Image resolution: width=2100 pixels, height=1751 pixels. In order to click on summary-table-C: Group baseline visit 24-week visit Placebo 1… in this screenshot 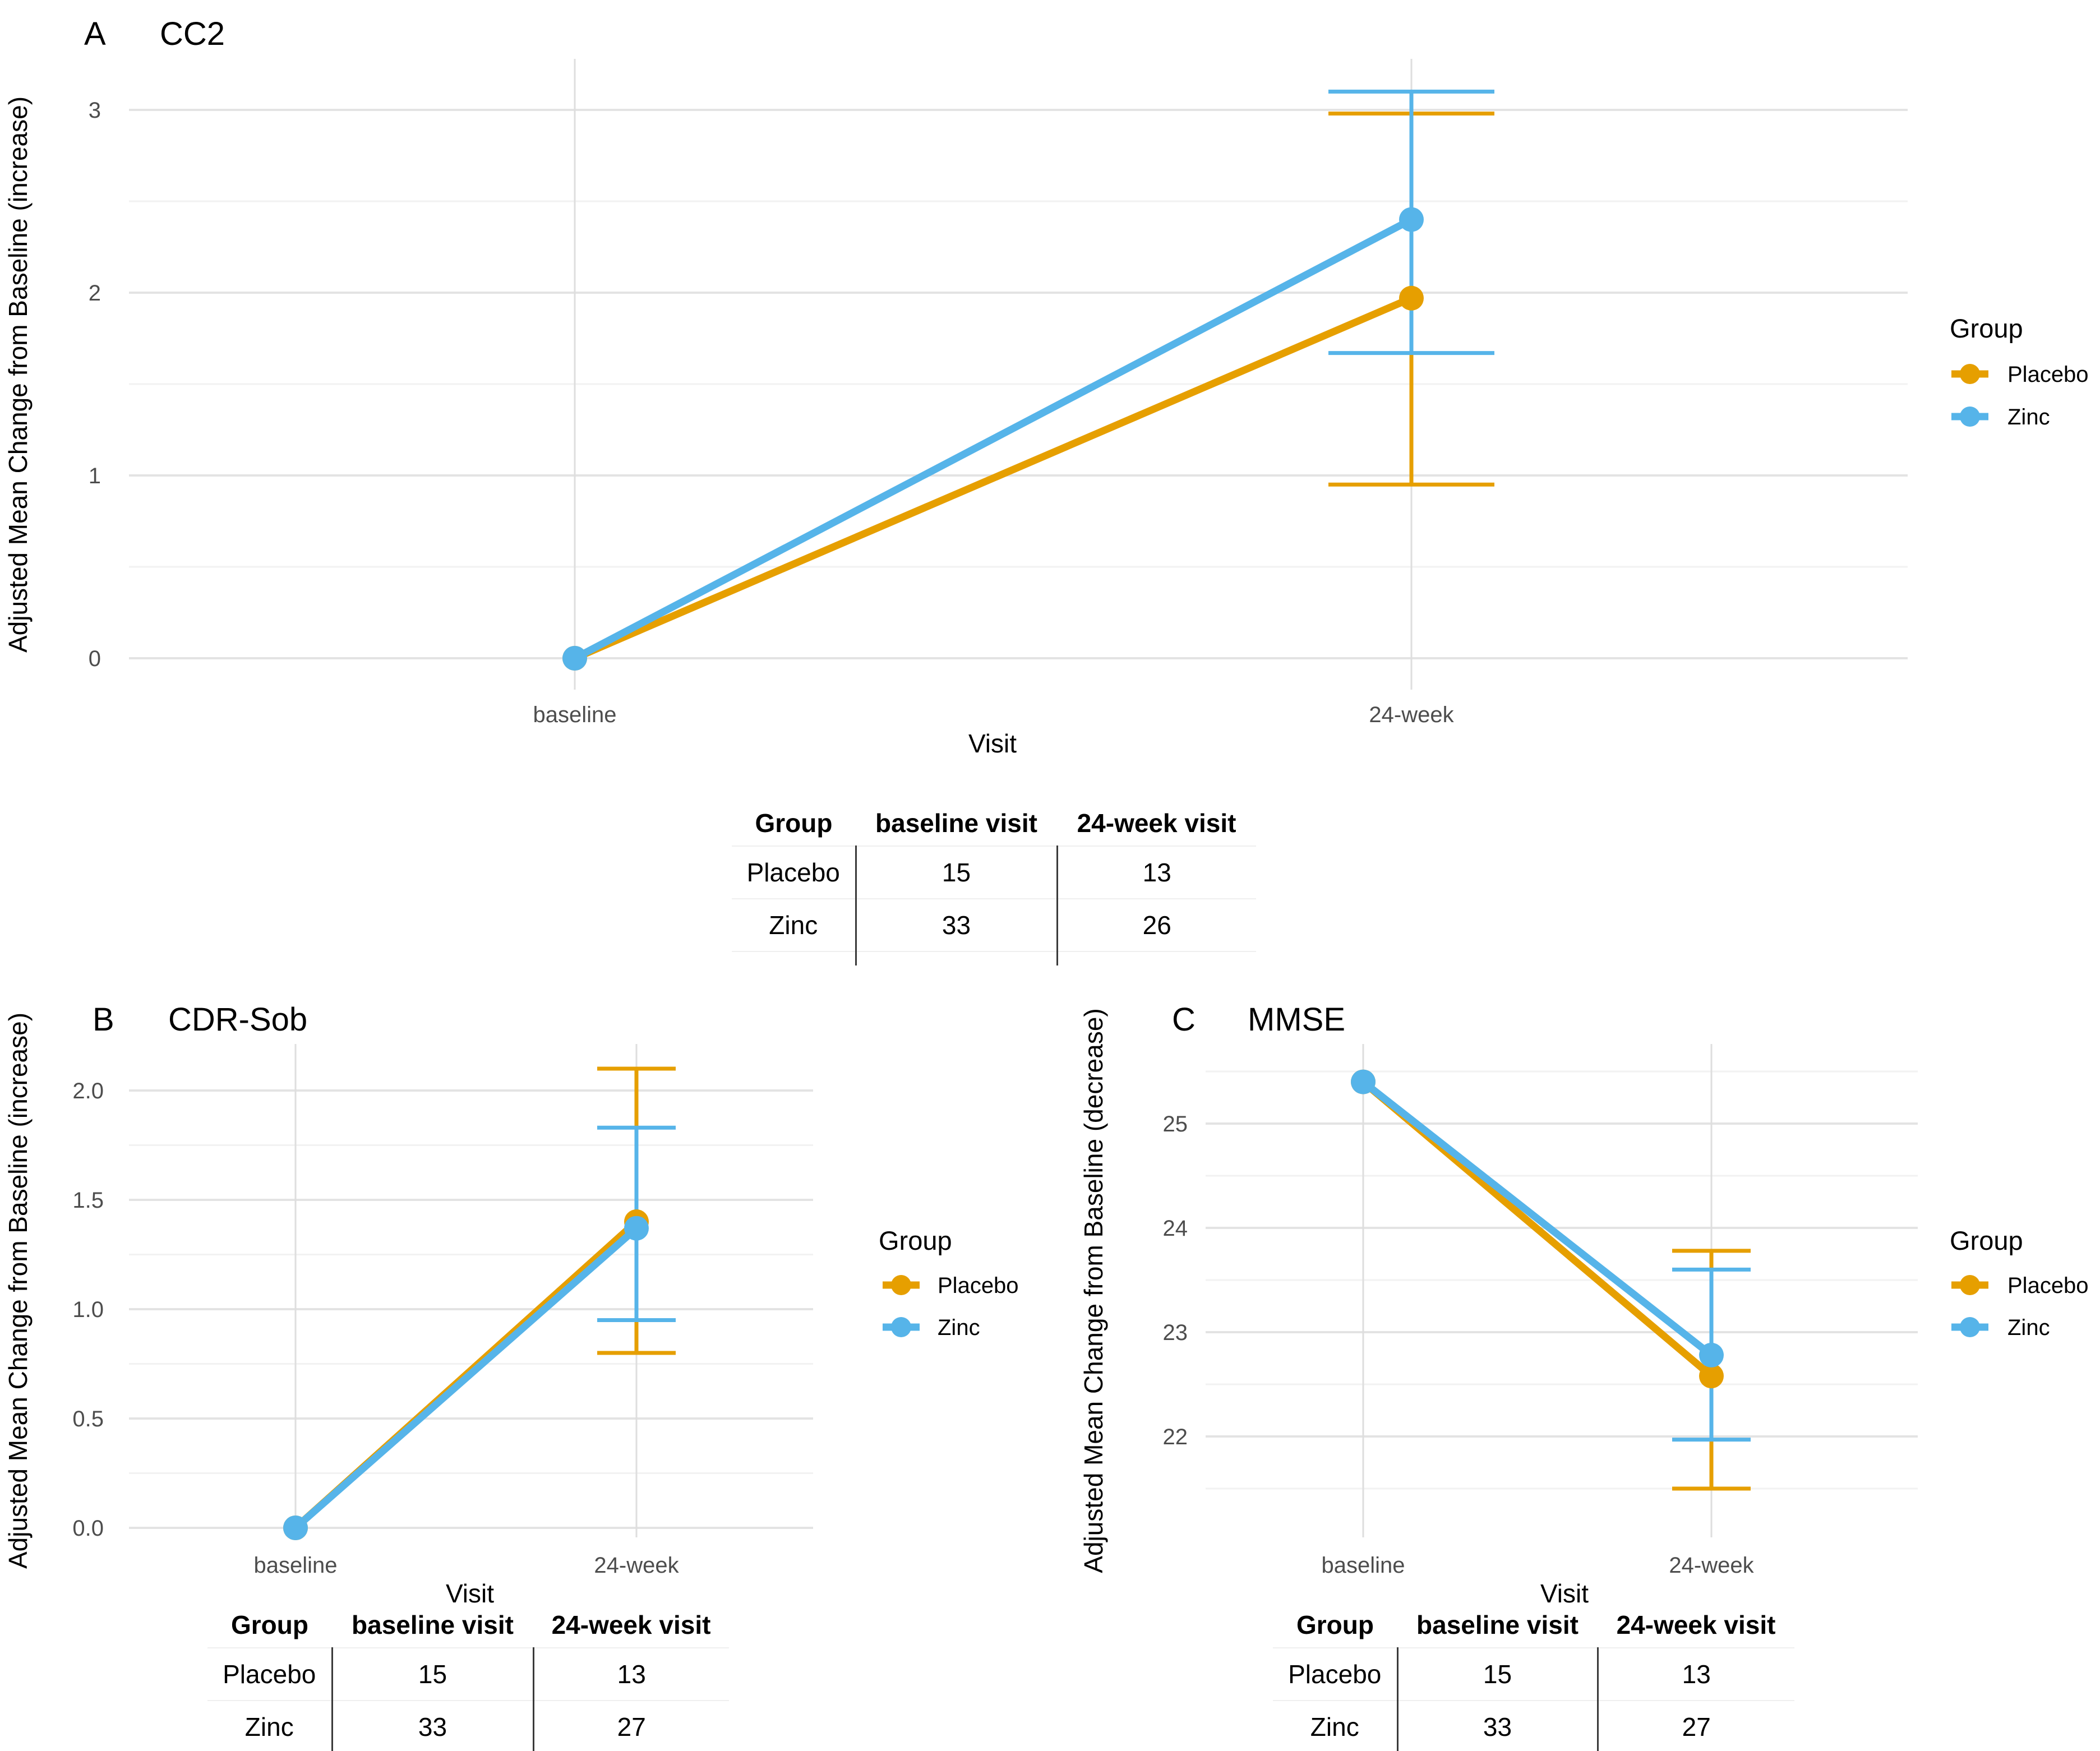, I will do `click(1533, 1676)`.